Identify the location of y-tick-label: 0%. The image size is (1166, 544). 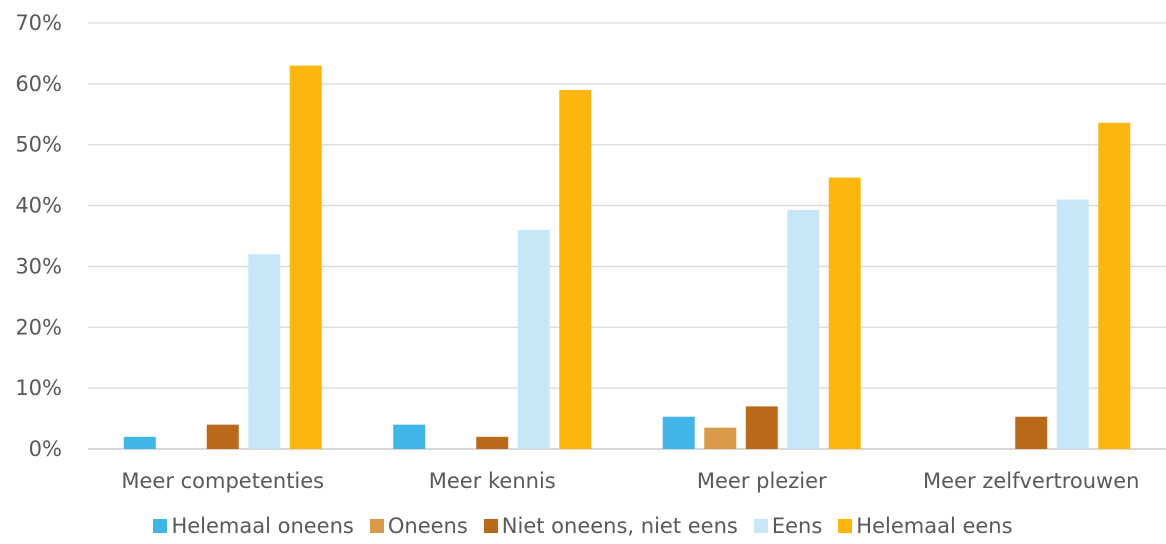
(45, 449).